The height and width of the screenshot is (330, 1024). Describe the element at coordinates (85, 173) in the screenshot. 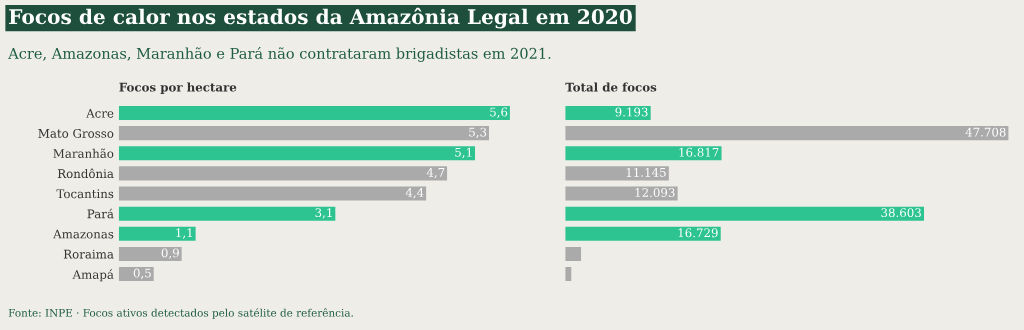

I see `y-tick-label: Rondônia` at that location.